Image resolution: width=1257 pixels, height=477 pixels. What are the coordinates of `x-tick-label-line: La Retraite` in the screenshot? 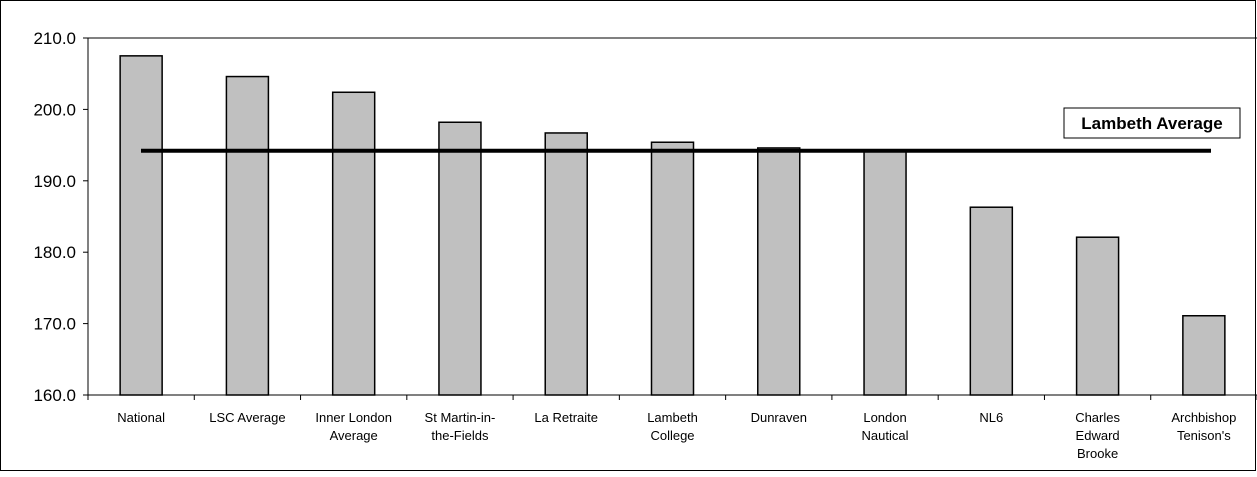 It's located at (566, 417).